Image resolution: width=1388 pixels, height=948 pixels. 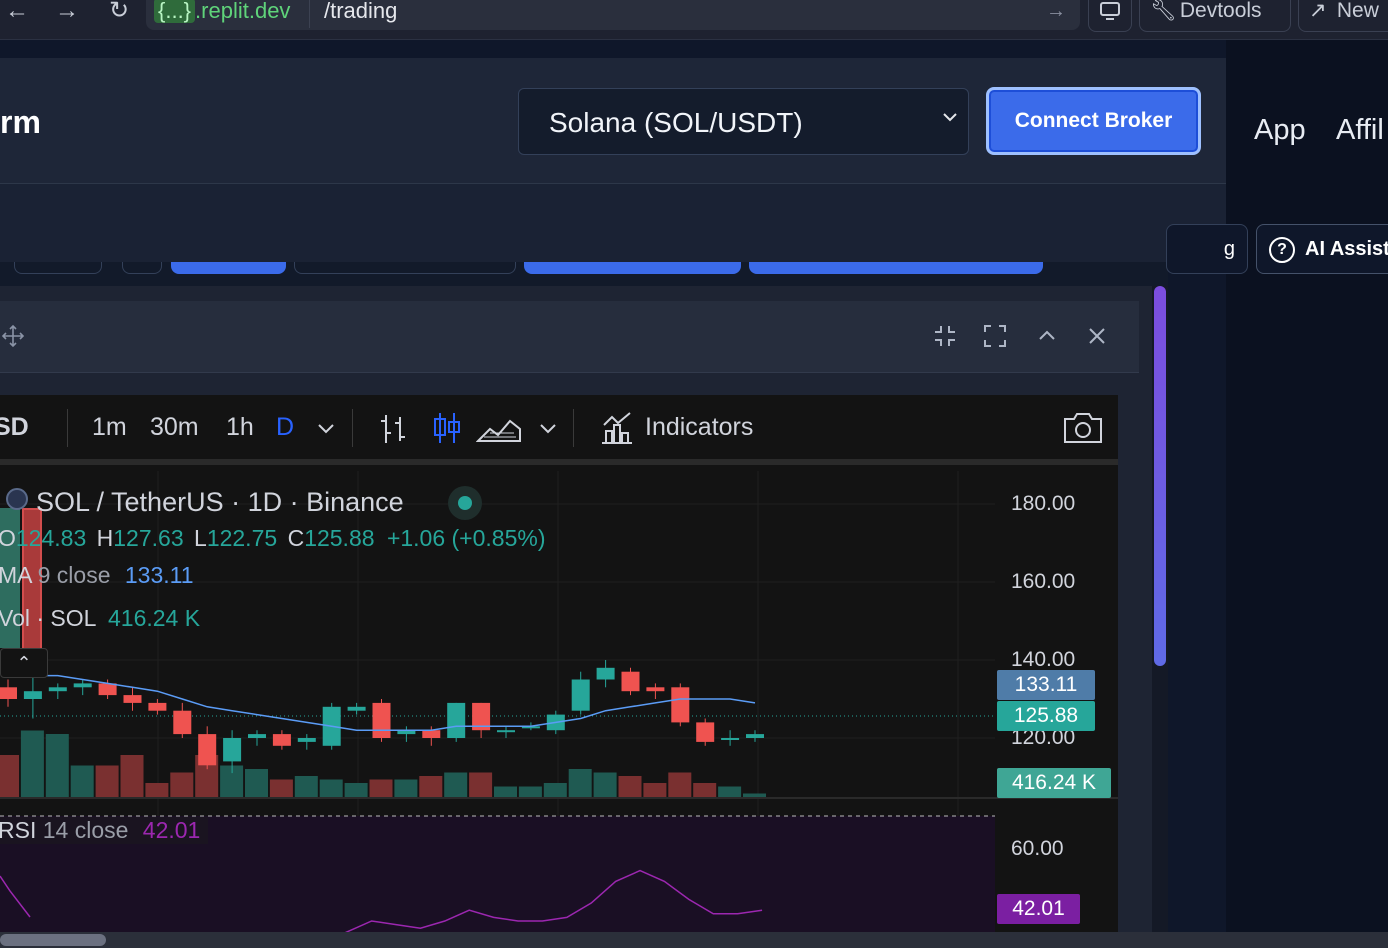 What do you see at coordinates (1097, 336) in the screenshot?
I see `close-icon` at bounding box center [1097, 336].